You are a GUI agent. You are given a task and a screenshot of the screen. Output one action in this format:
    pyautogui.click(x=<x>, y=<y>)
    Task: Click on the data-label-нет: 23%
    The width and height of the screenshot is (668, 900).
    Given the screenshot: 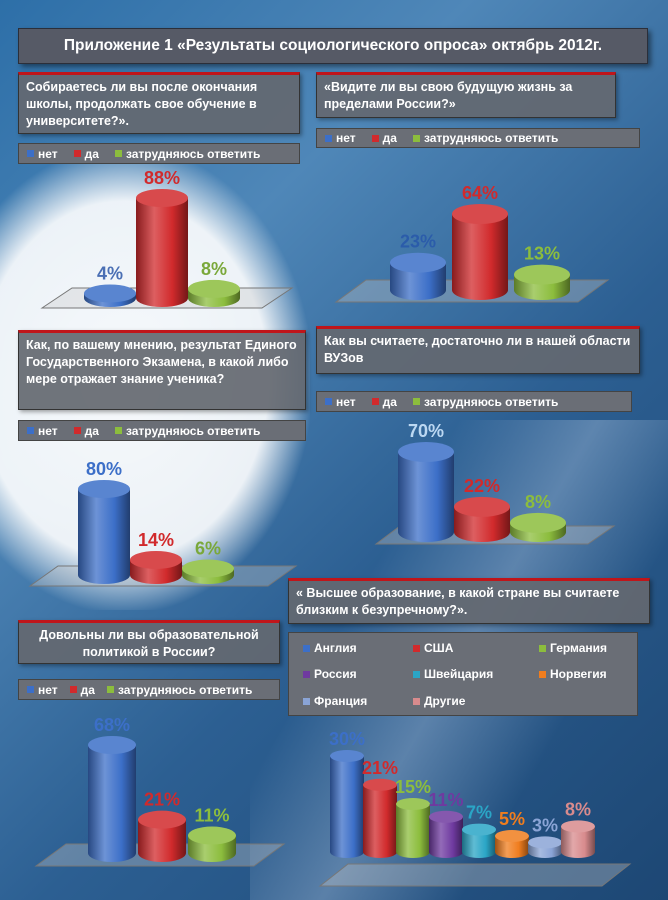 What is the action you would take?
    pyautogui.click(x=418, y=242)
    